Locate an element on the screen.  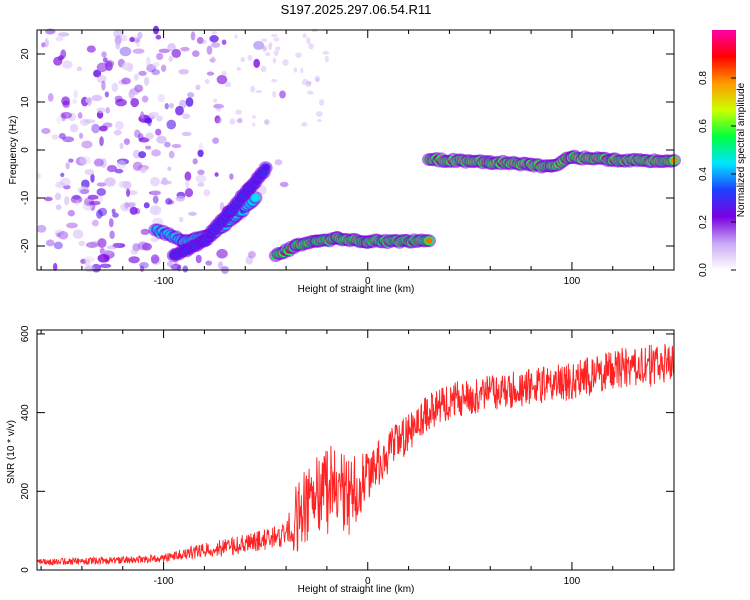
spectrogram-x-tick-label: -100 is located at coordinates (164, 281).